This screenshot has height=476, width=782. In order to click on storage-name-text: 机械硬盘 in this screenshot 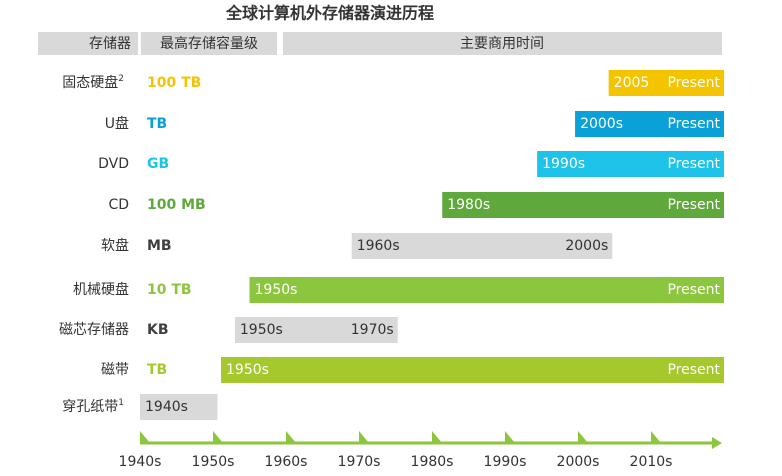, I will do `click(101, 289)`.